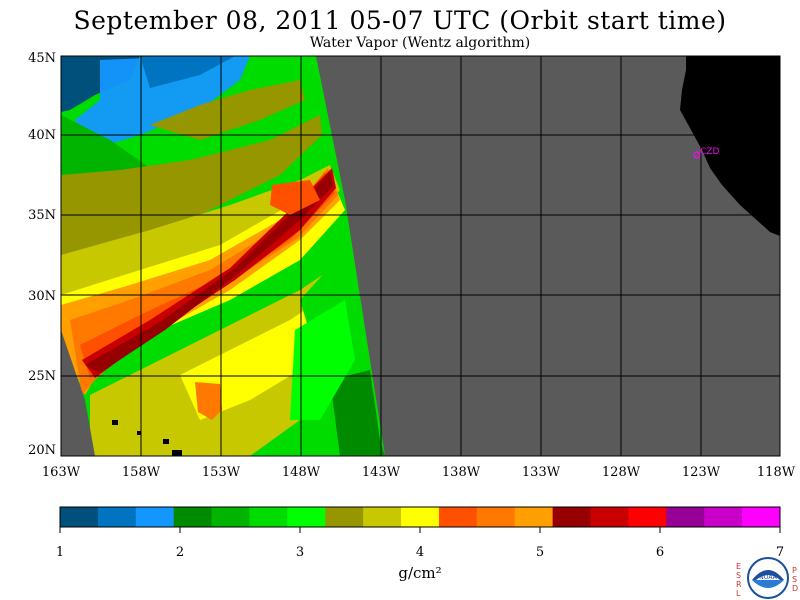 Image resolution: width=800 pixels, height=600 pixels. I want to click on colorbar-unit: g/cm², so click(420, 573).